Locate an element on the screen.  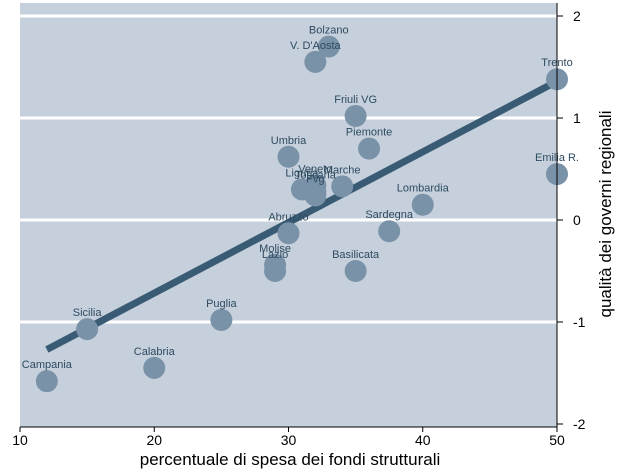
y-tick-label: 0 is located at coordinates (577, 220).